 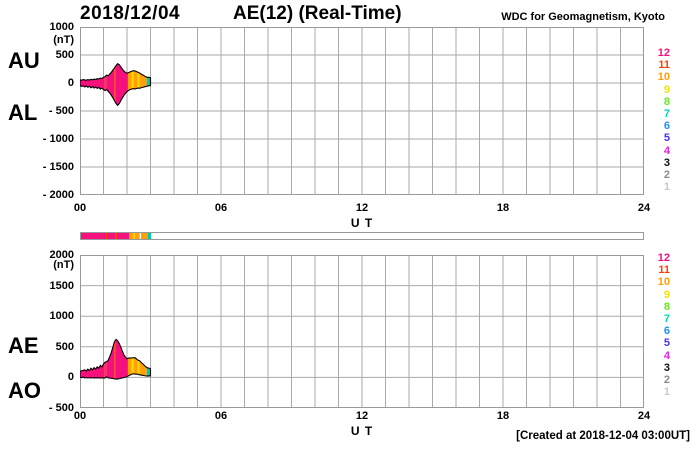 What do you see at coordinates (603, 436) in the screenshot?
I see `created-at-label: [Created at 2018-12-04 03:00UT]` at bounding box center [603, 436].